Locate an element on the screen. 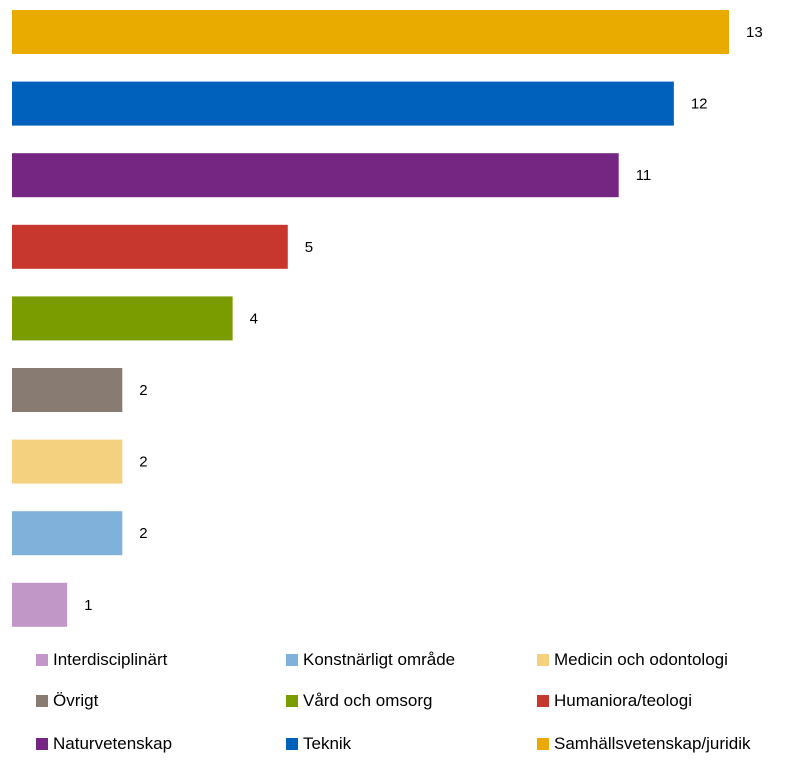 Image resolution: width=792 pixels, height=763 pixels. data-label-3: 11 is located at coordinates (644, 175).